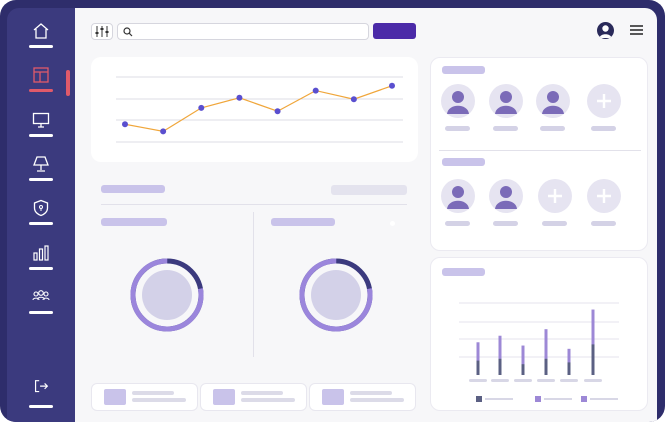  What do you see at coordinates (463, 272) in the screenshot?
I see `bar-chart-title` at bounding box center [463, 272].